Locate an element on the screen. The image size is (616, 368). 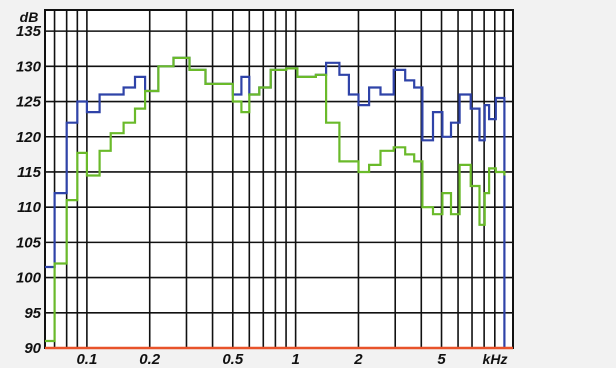
y-tick-label: 120 is located at coordinates (29, 137).